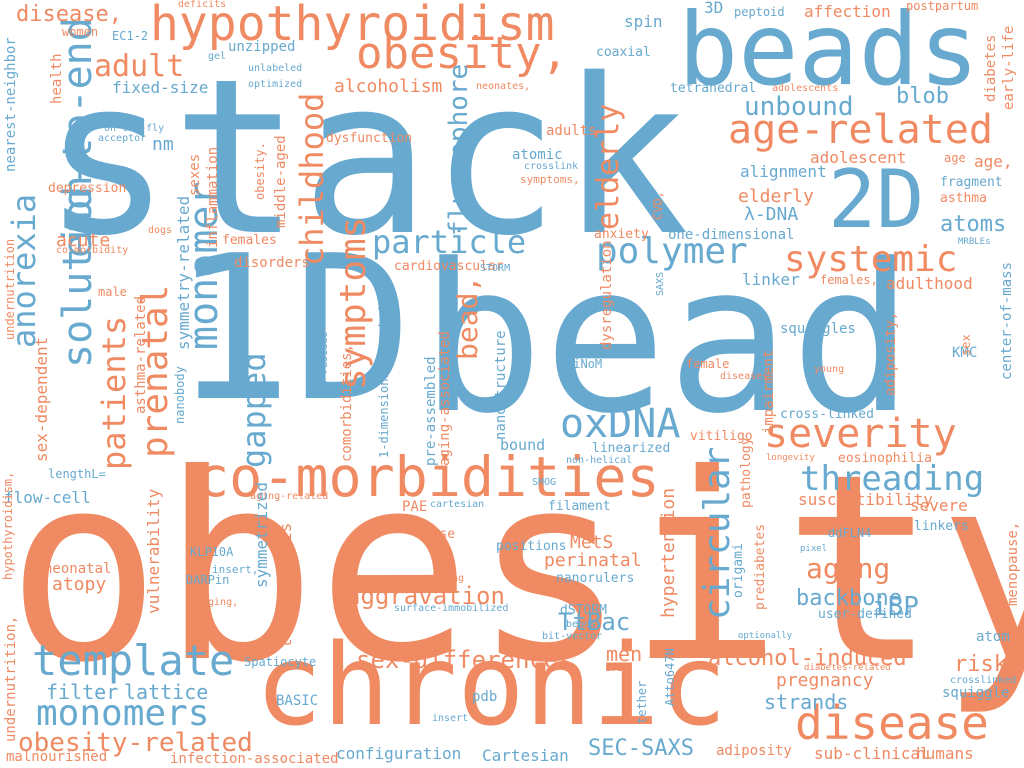  What do you see at coordinates (260, 171) in the screenshot?
I see `word-182: obesity.` at bounding box center [260, 171].